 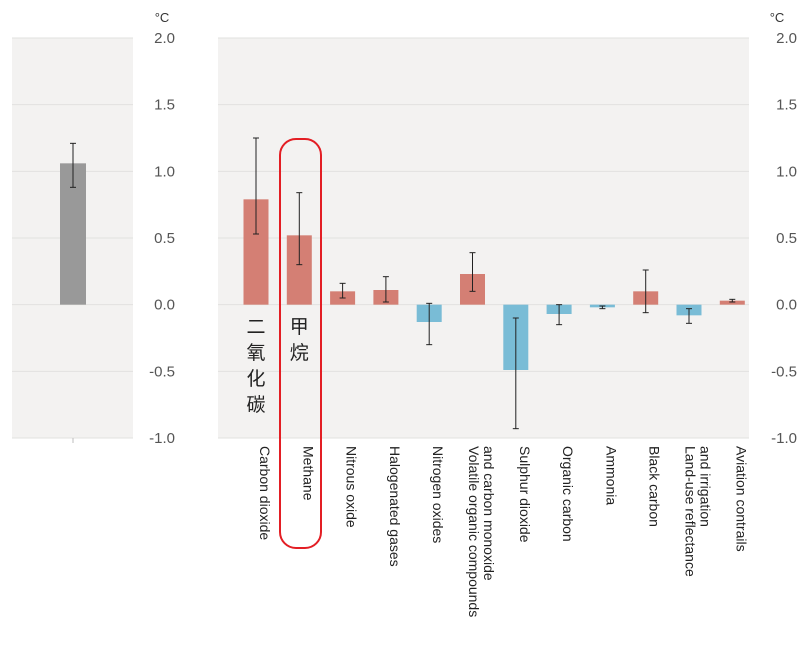 What do you see at coordinates (784, 371) in the screenshot?
I see `right-tick-label: -0.5` at bounding box center [784, 371].